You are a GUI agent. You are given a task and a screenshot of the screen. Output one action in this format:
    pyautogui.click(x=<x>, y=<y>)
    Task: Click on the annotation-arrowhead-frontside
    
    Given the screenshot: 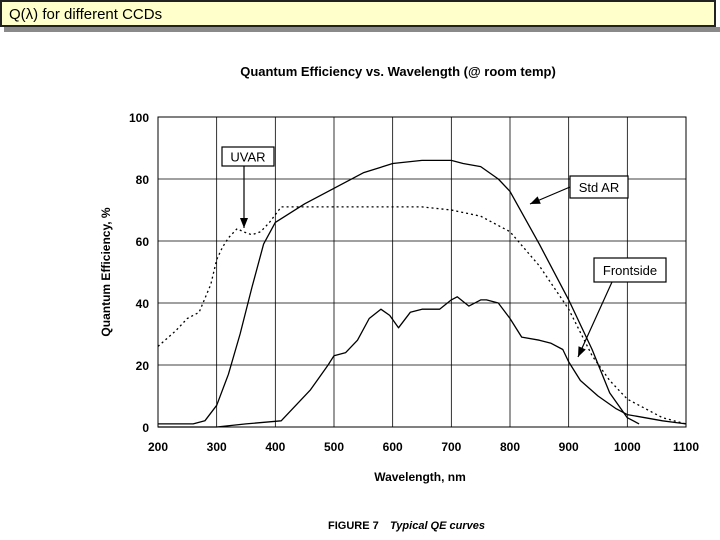 What is the action you would take?
    pyautogui.click(x=582, y=351)
    